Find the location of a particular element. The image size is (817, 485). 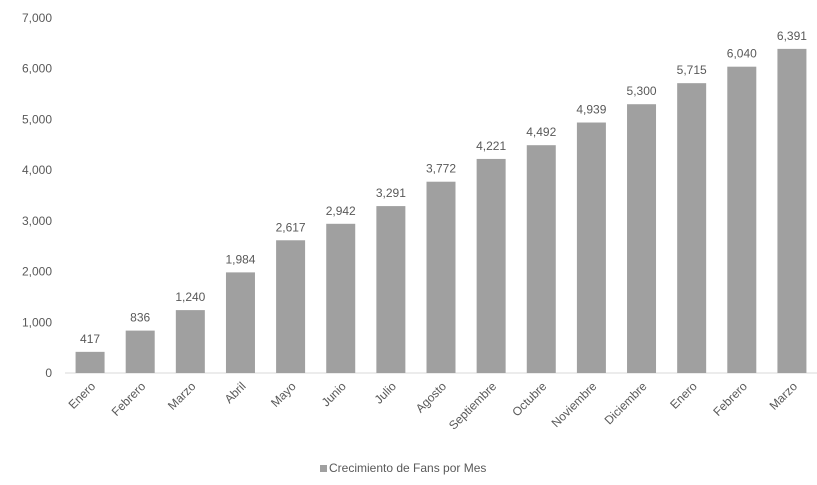

data-label: 6,391 is located at coordinates (792, 36).